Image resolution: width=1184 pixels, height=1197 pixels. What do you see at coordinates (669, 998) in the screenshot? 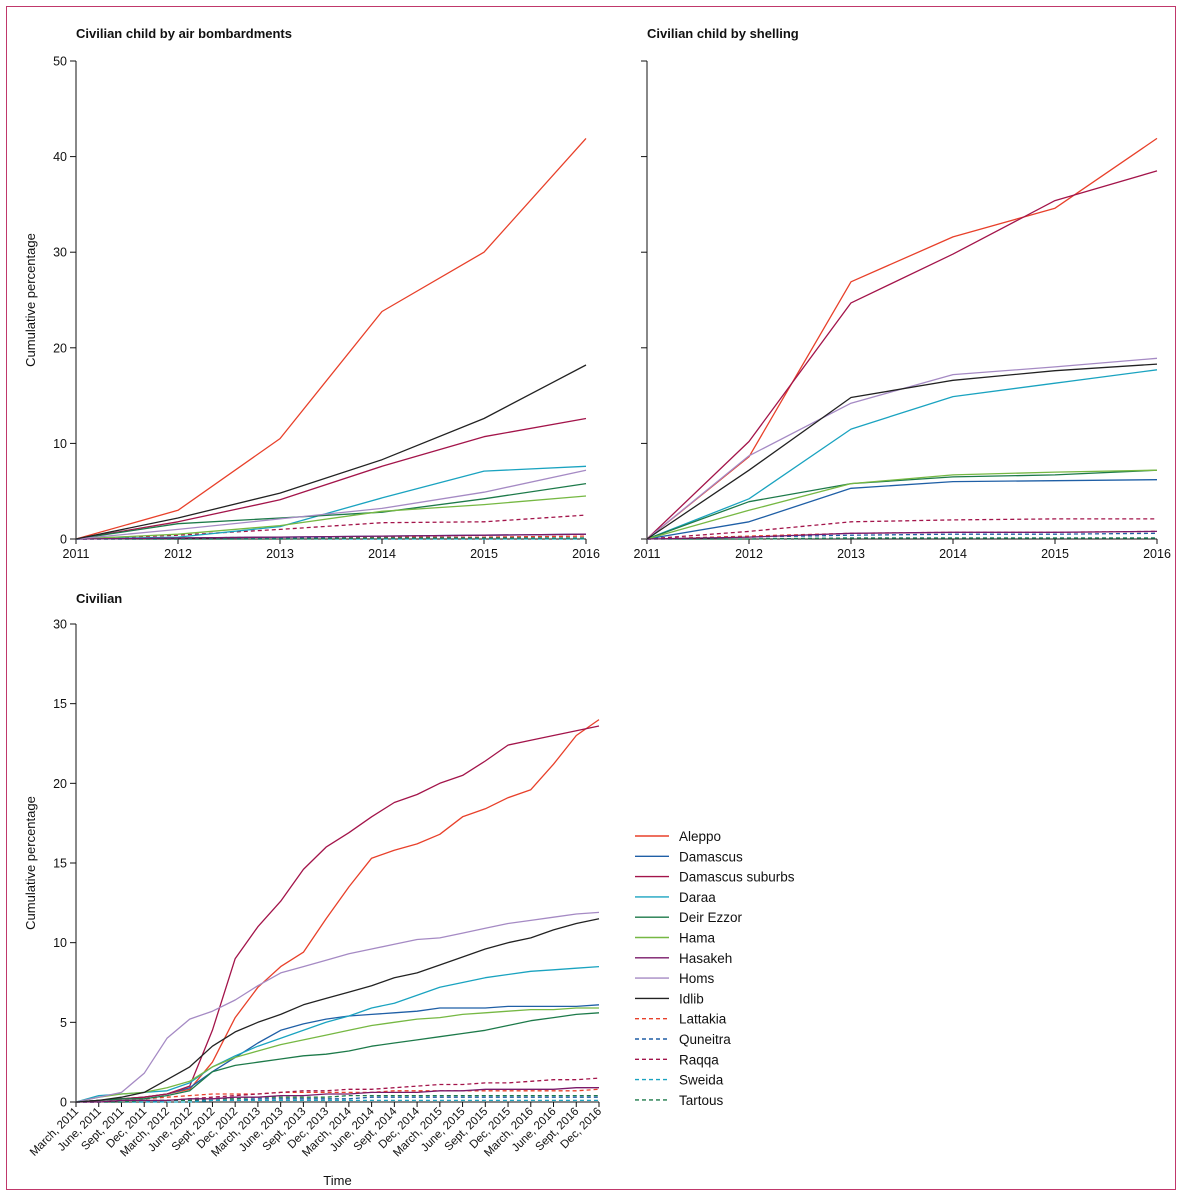
I see `legend-item-idlib: Idlib` at bounding box center [669, 998].